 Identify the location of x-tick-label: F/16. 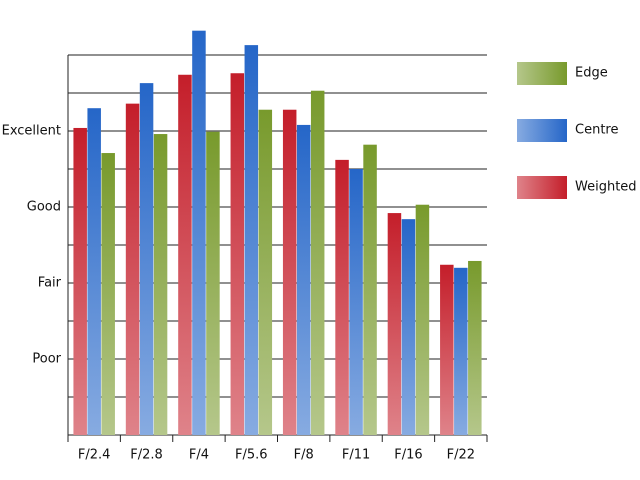
(408, 455).